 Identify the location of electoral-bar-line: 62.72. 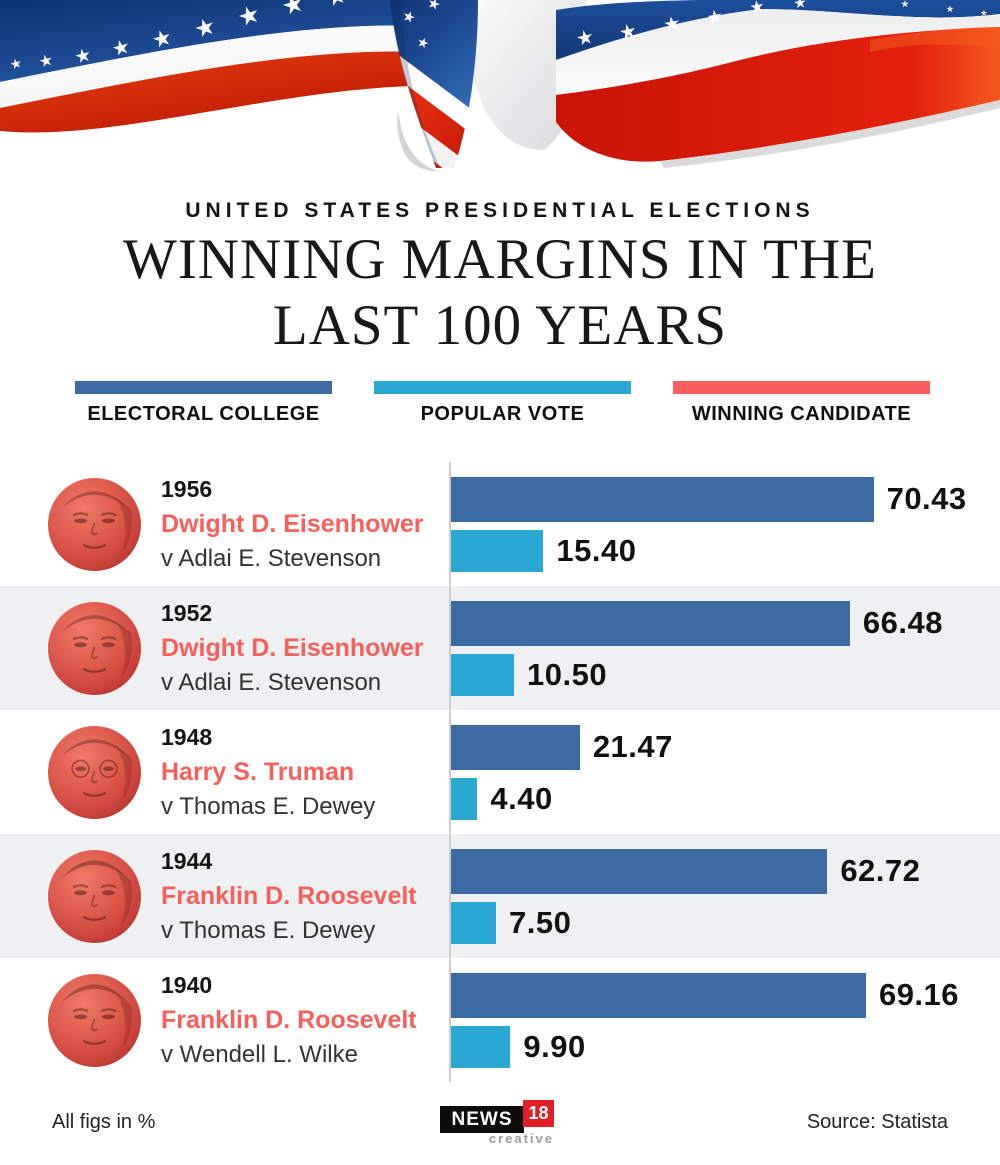
(725, 871).